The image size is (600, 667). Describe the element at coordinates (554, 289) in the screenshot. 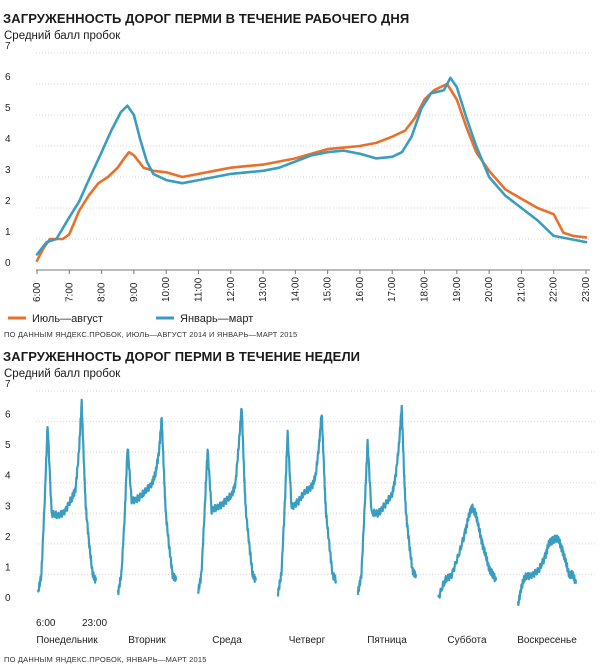

I see `chart1-x-tick: 22:00` at that location.